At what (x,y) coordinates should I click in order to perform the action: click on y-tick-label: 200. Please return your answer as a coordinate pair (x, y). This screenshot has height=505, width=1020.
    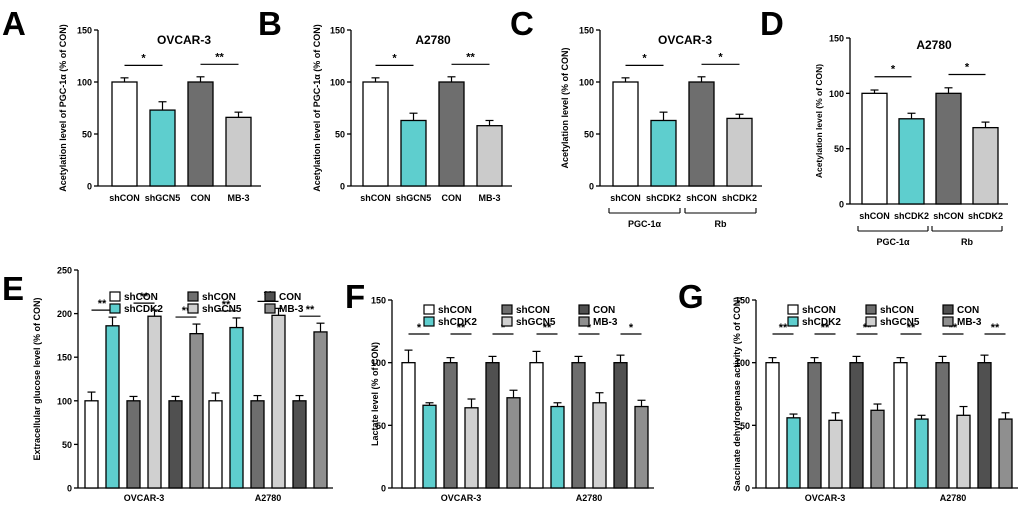
    Looking at the image, I should click on (64, 314).